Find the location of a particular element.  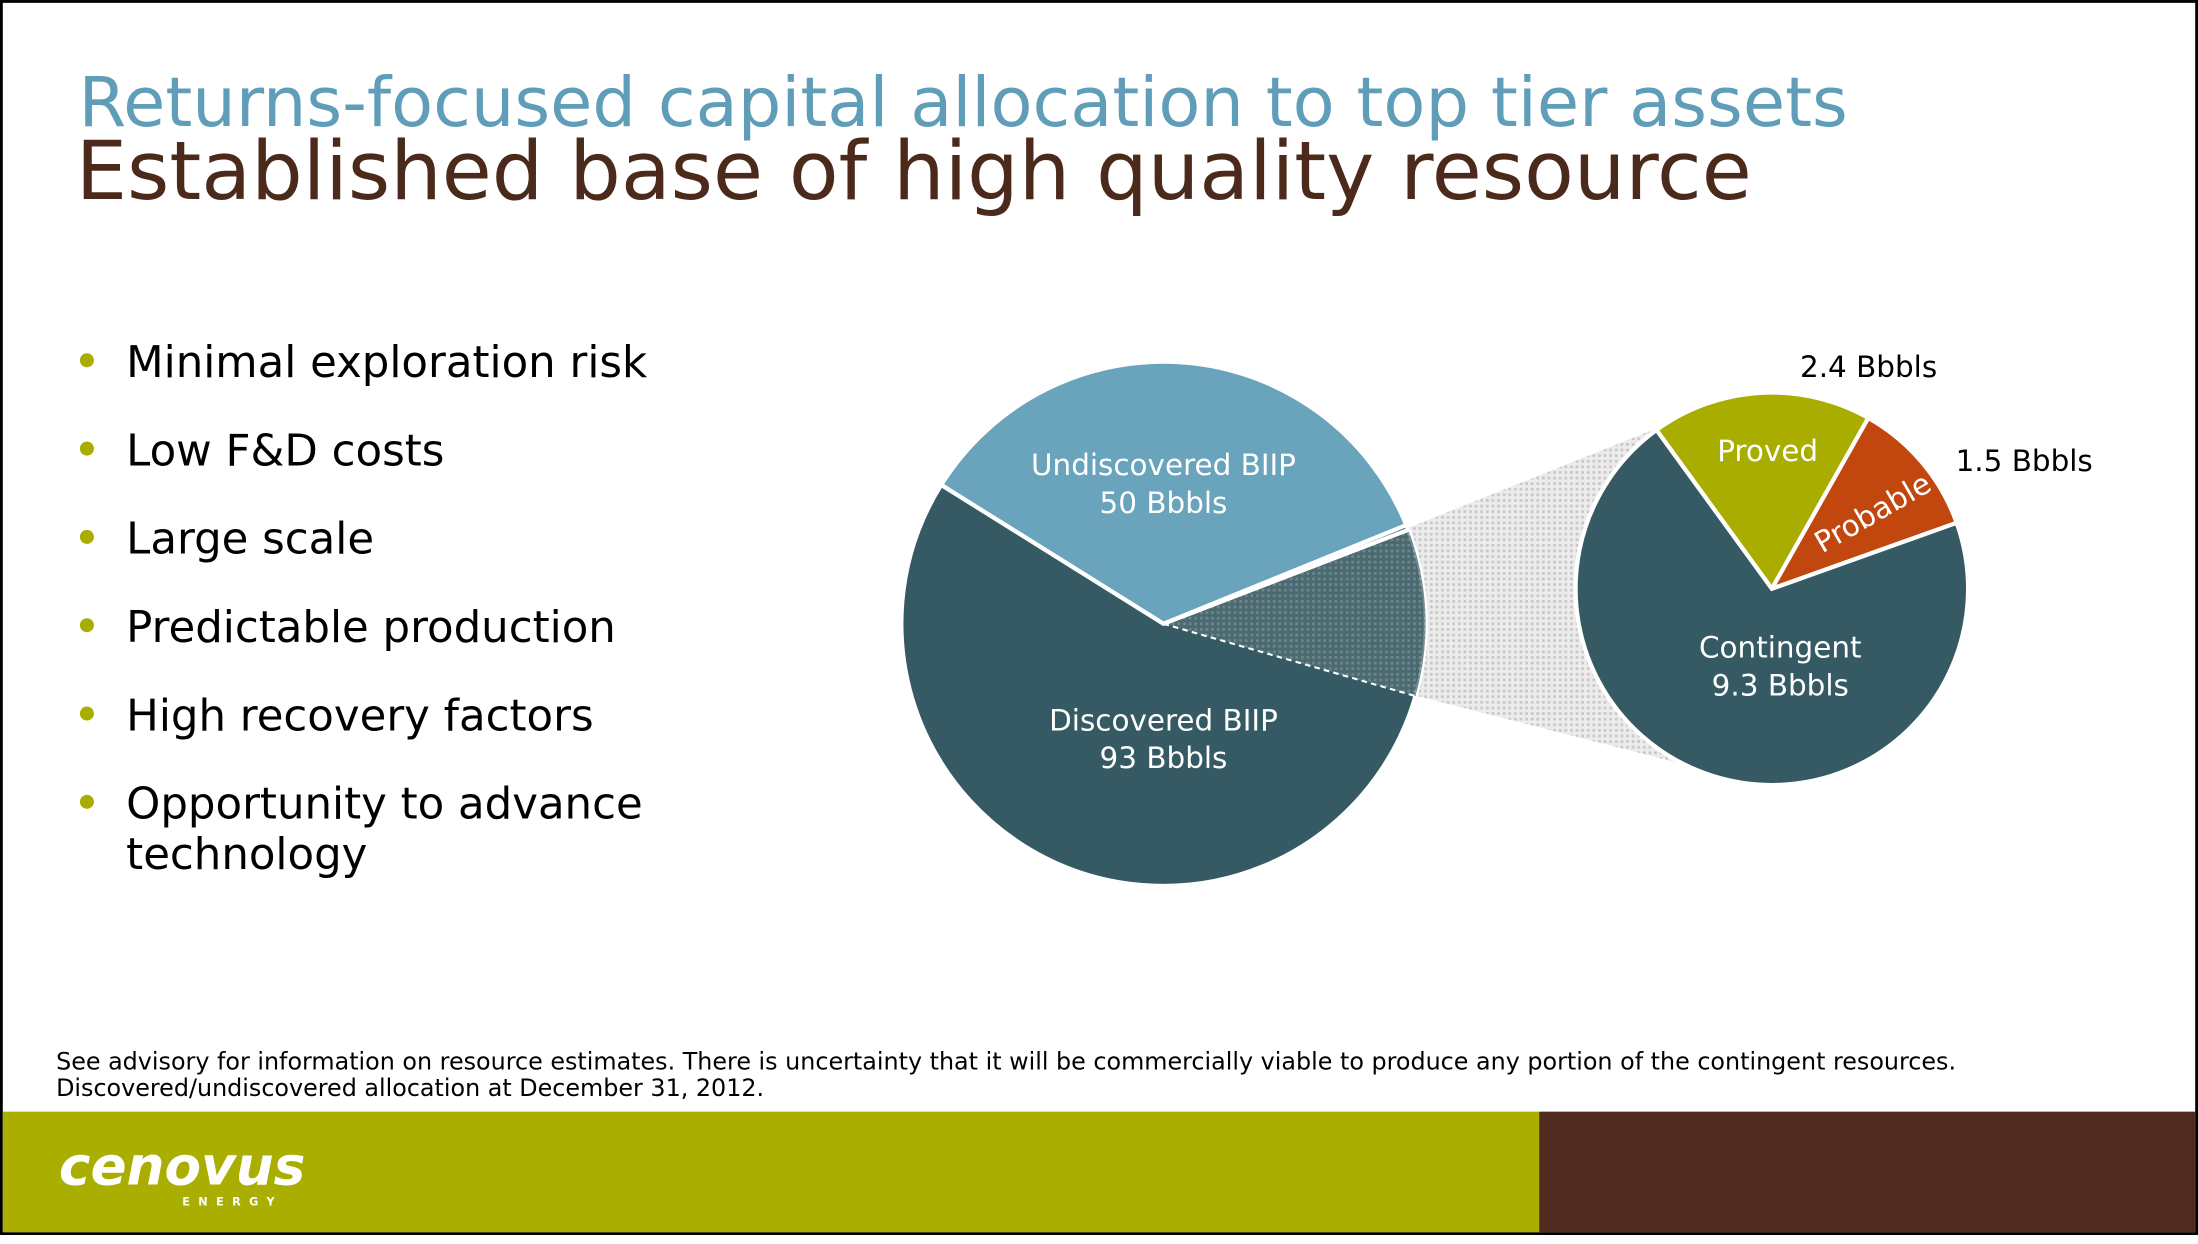

bullet-text: Opportunity to advance is located at coordinates (384, 805).